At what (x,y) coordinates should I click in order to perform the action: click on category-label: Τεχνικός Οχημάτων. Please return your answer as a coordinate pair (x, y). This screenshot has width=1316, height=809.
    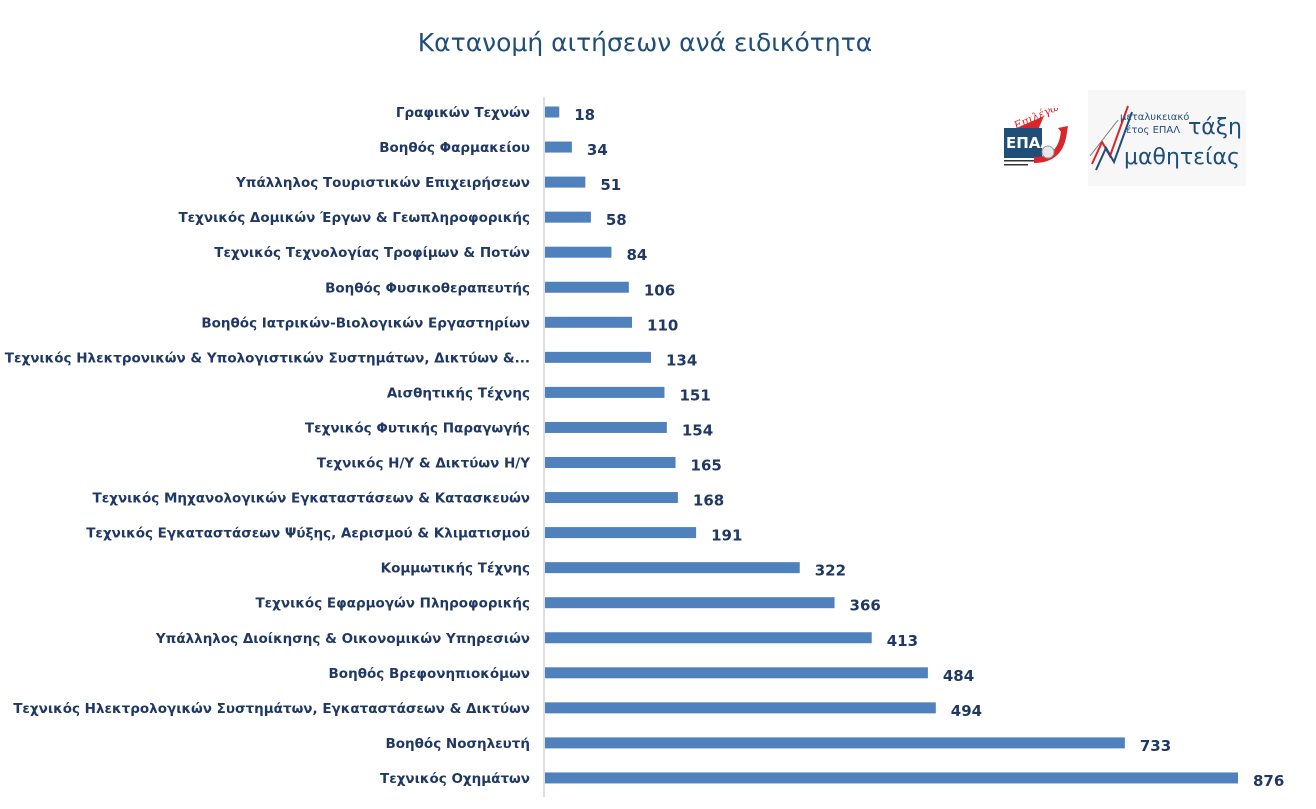
    Looking at the image, I should click on (455, 779).